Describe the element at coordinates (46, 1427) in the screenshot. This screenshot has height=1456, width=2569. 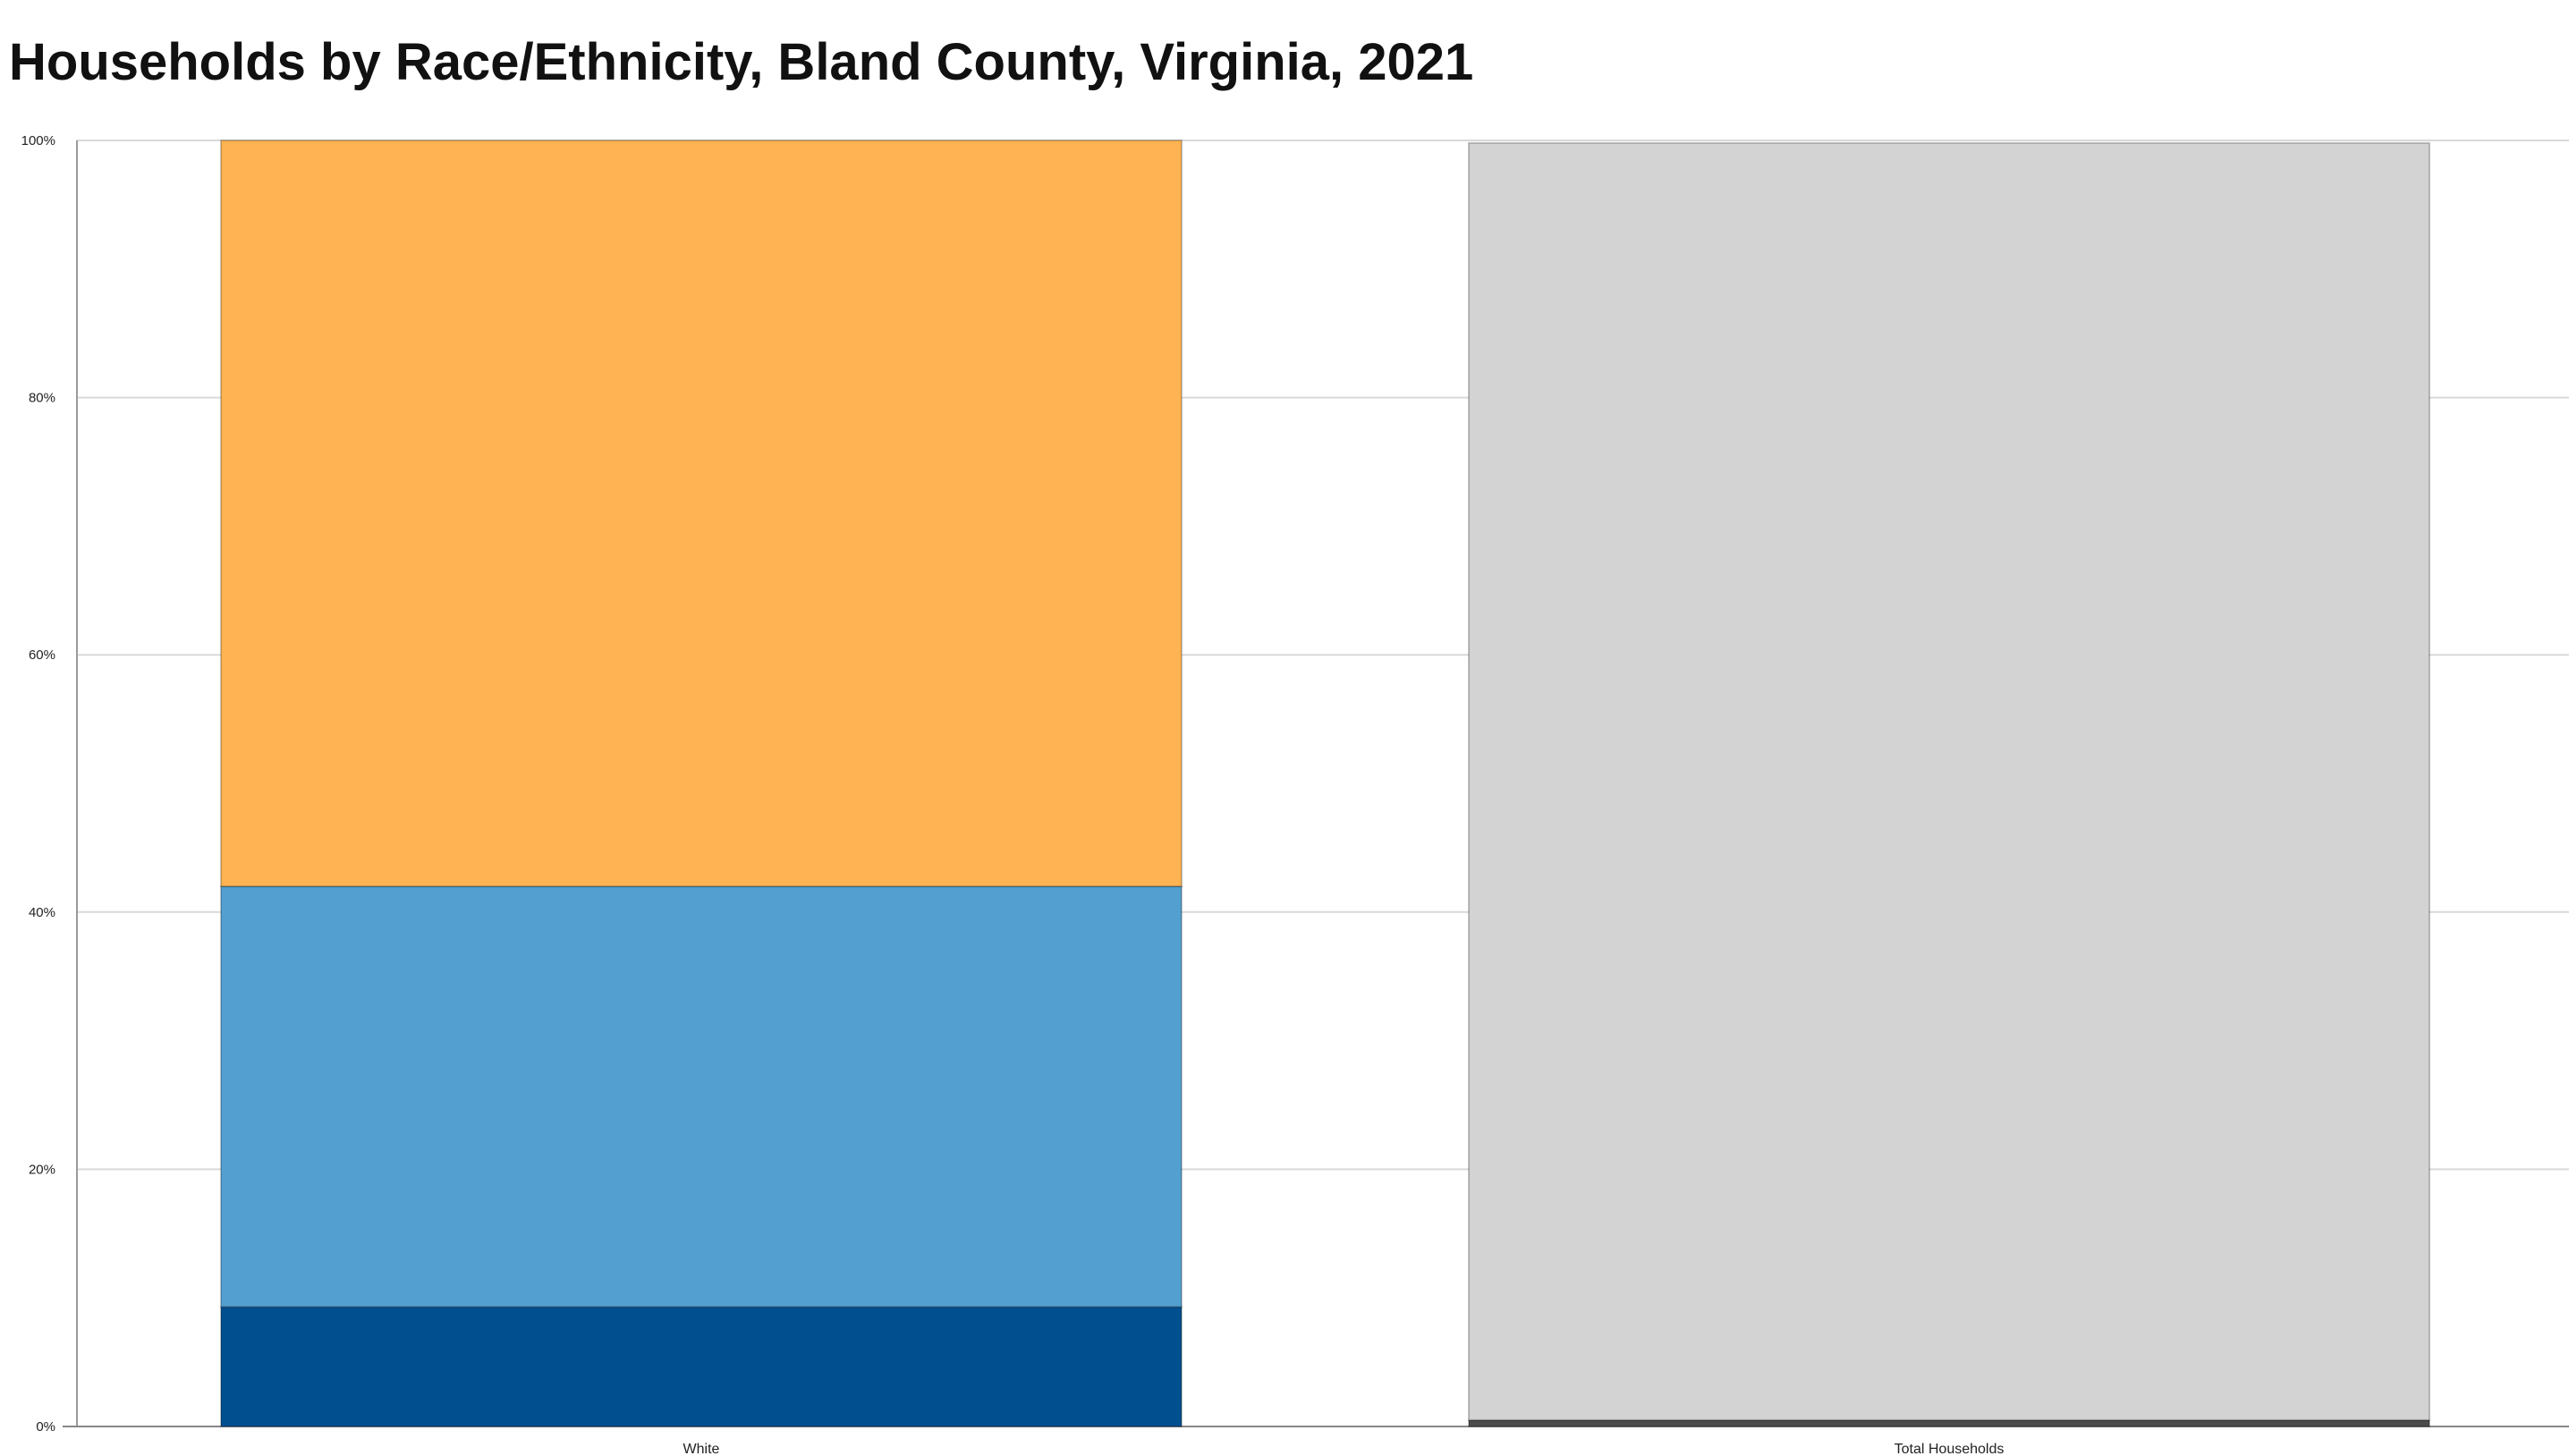
I see `y-tick-label: 0%` at that location.